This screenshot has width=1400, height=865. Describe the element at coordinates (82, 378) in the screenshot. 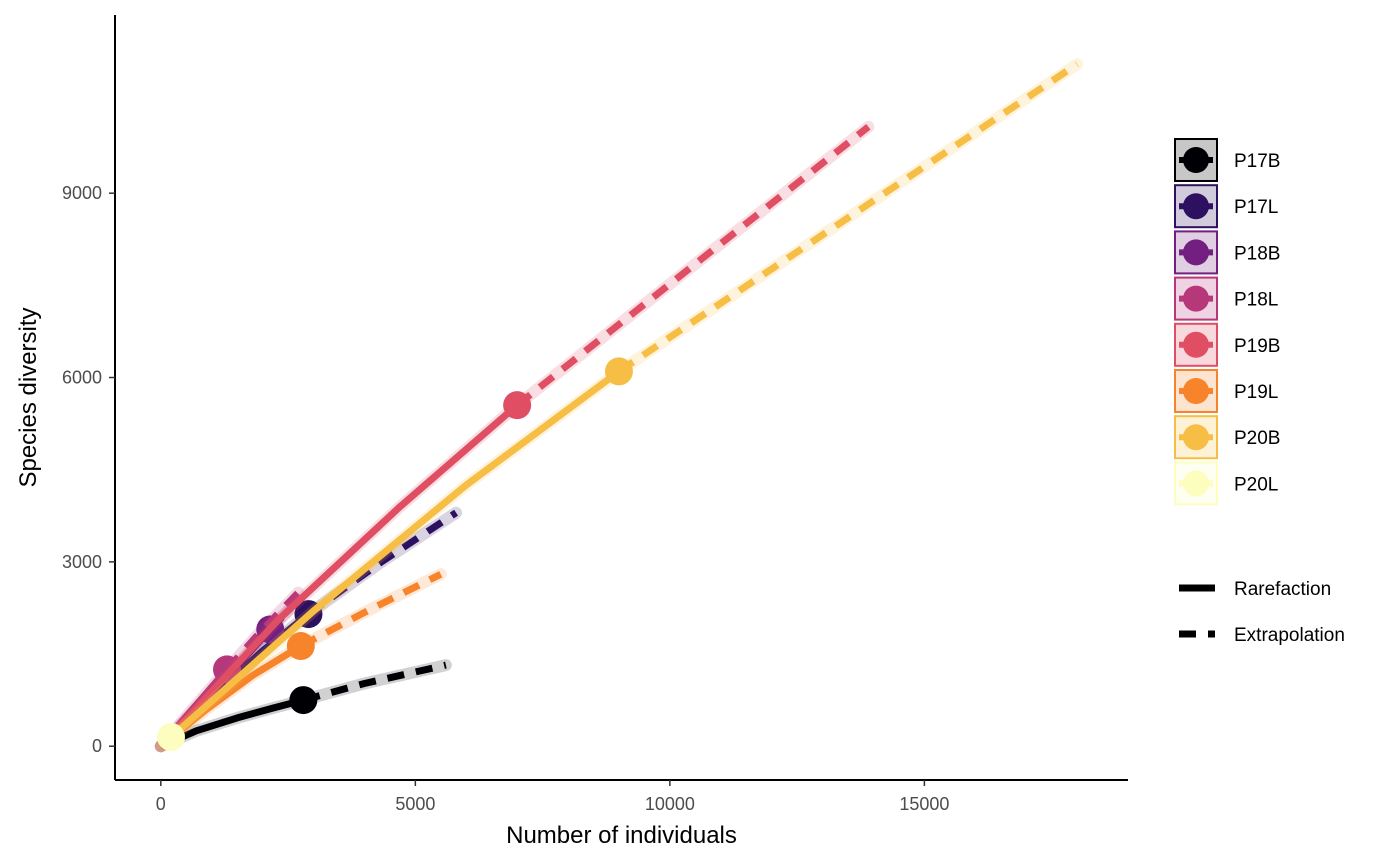

I see `y-tick-label: 6000` at that location.